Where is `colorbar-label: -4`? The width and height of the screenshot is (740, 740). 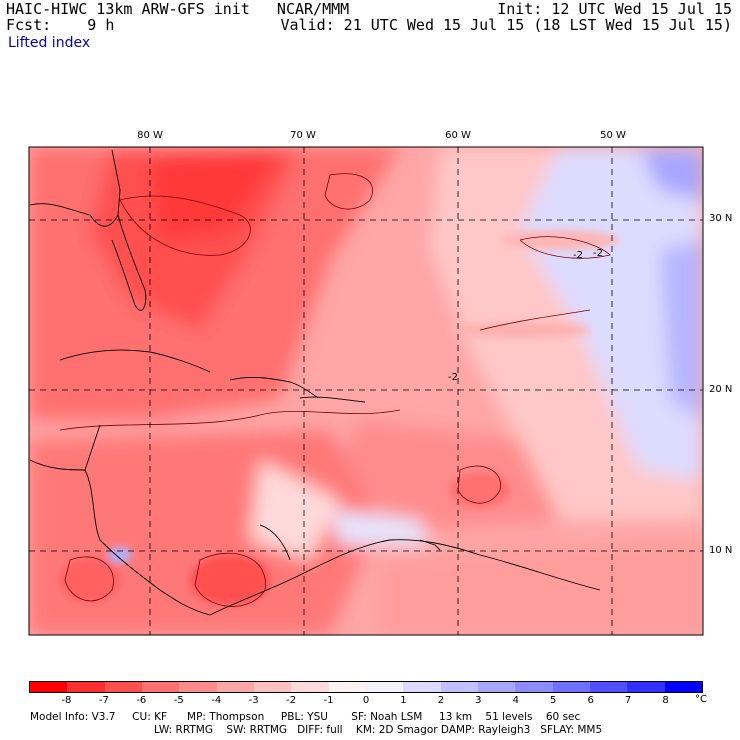
colorbar-label: -4 is located at coordinates (216, 700).